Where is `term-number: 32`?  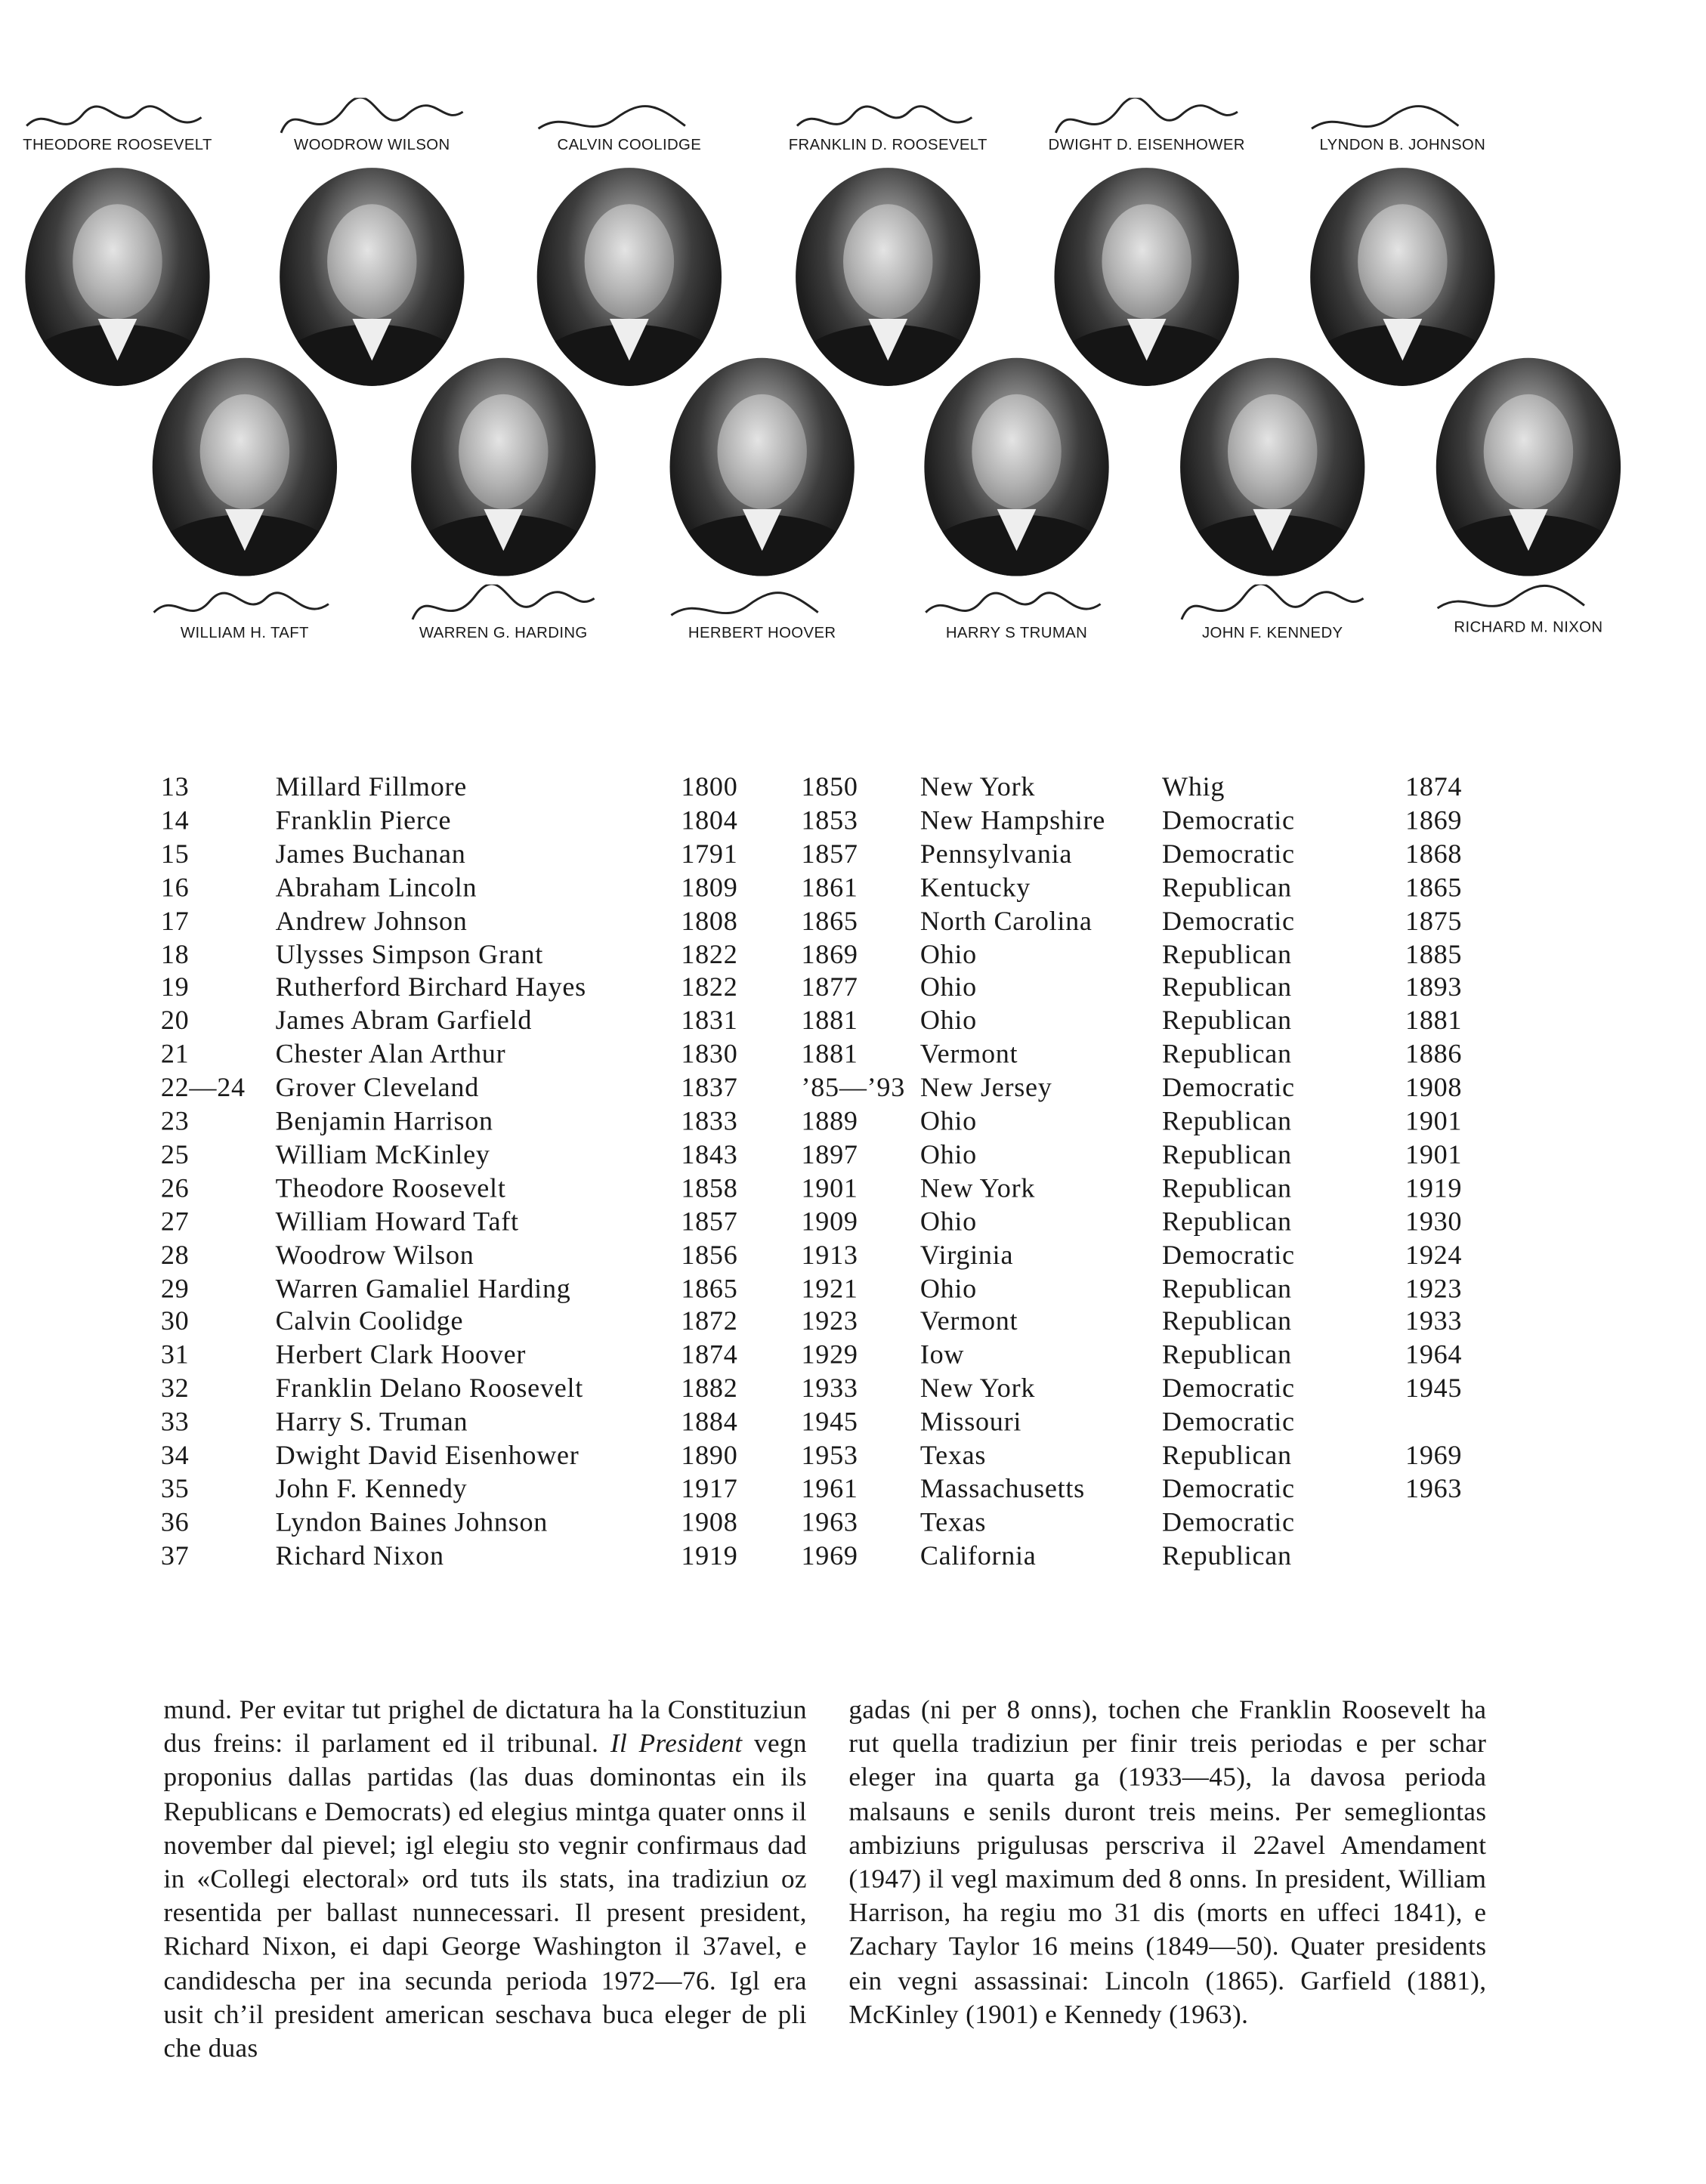
term-number: 32 is located at coordinates (175, 1389).